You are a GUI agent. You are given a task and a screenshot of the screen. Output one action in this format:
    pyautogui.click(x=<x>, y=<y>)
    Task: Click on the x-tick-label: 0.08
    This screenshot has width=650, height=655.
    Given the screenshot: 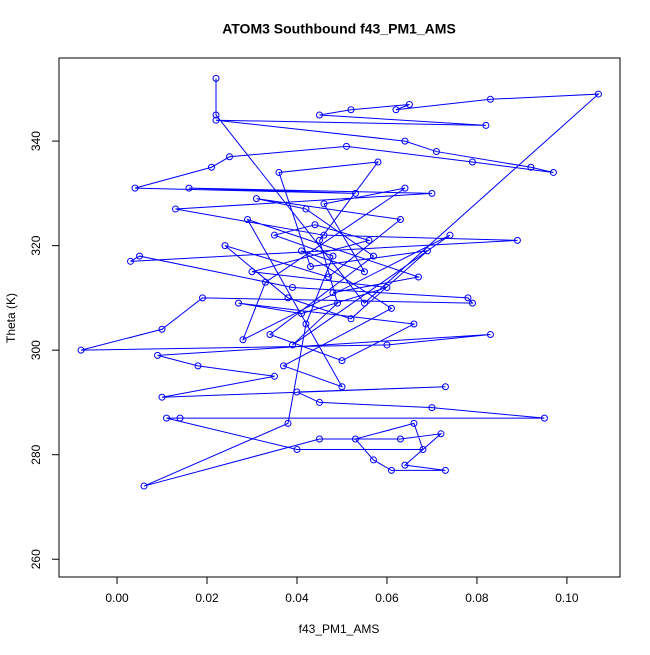 What is the action you would take?
    pyautogui.click(x=477, y=598)
    